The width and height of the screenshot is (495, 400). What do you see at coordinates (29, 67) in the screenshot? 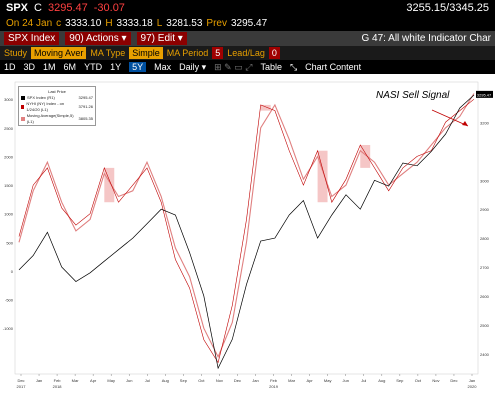
I see `range-3d: 3D` at bounding box center [29, 67].